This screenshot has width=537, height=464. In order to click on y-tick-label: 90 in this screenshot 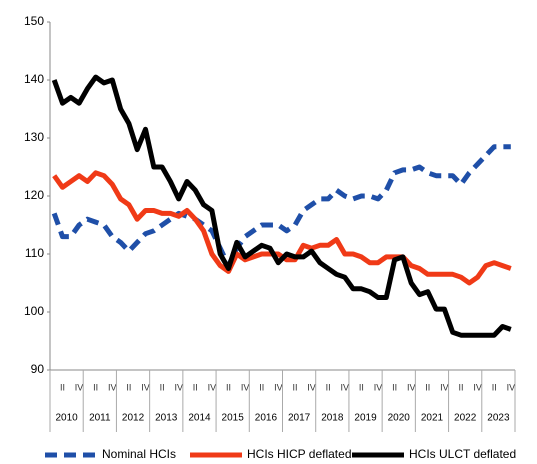, I will do `click(38, 369)`.